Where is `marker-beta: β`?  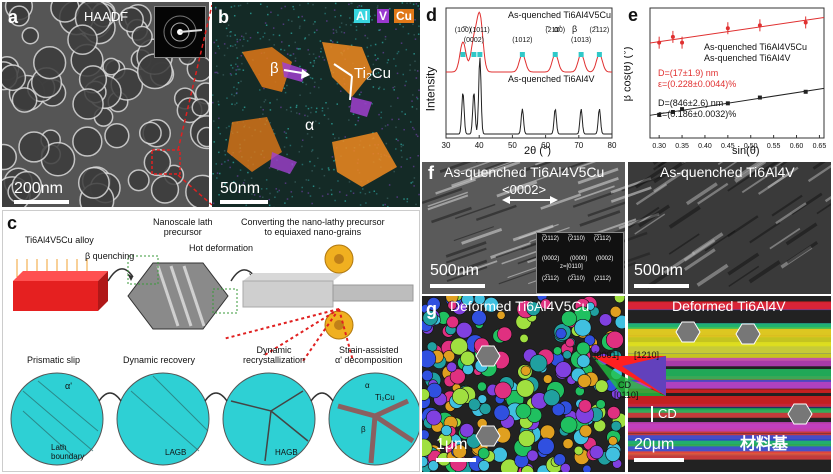 marker-beta: β is located at coordinates (575, 29).